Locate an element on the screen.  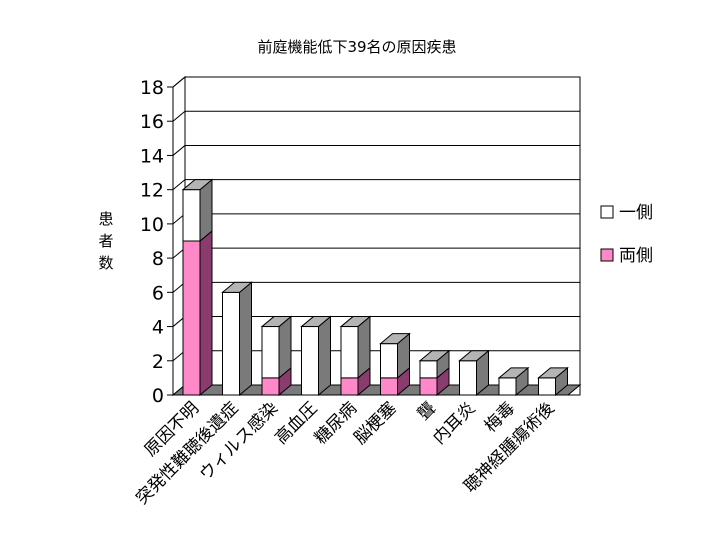
y-tick-label: 12 is located at coordinates (152, 191).